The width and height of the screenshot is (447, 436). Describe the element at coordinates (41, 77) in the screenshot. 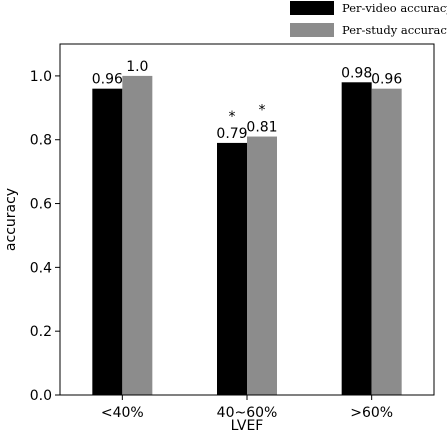

I see `y-tick-label: 1.0` at that location.